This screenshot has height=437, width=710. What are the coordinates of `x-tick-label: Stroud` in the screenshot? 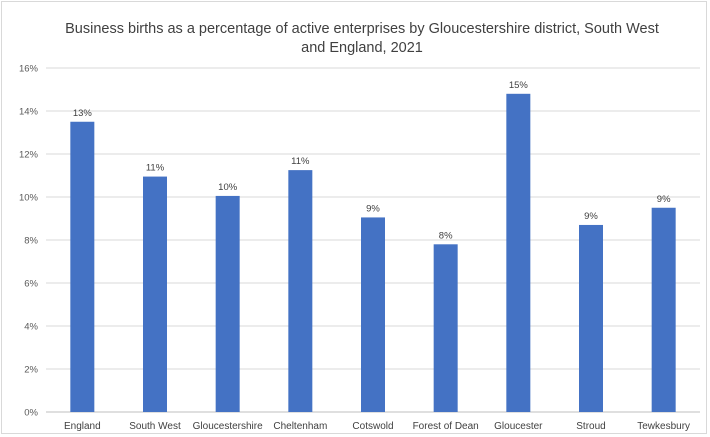 It's located at (590, 426).